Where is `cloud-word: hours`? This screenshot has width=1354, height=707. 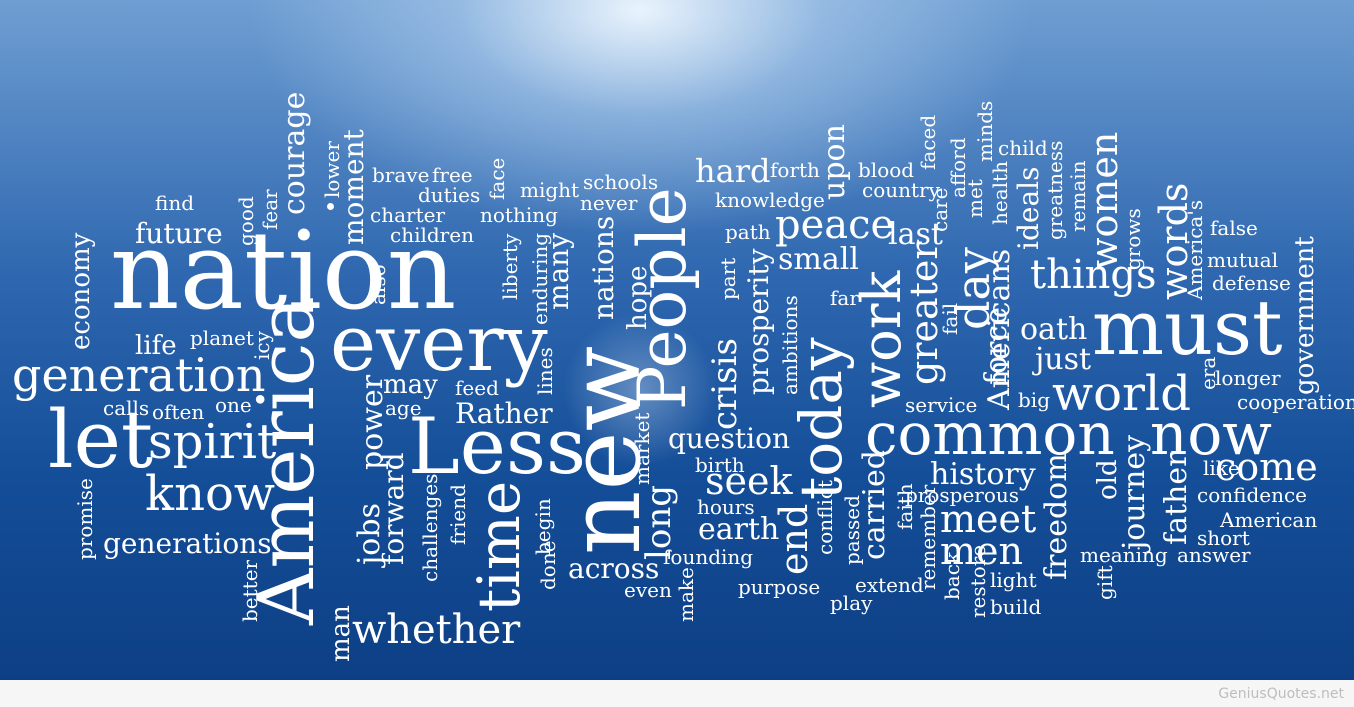
cloud-word: hours is located at coordinates (726, 507).